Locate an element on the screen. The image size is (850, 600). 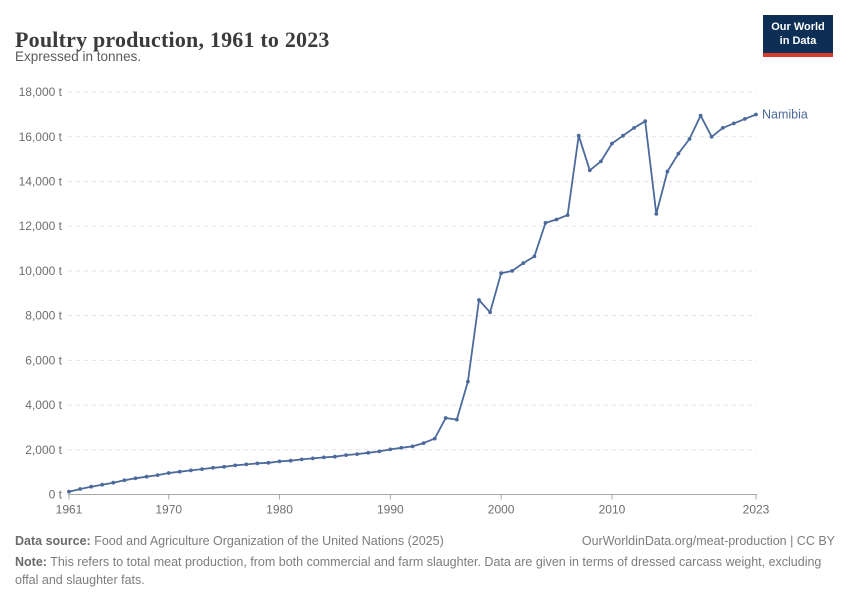
data-point-1975 is located at coordinates (224, 466).